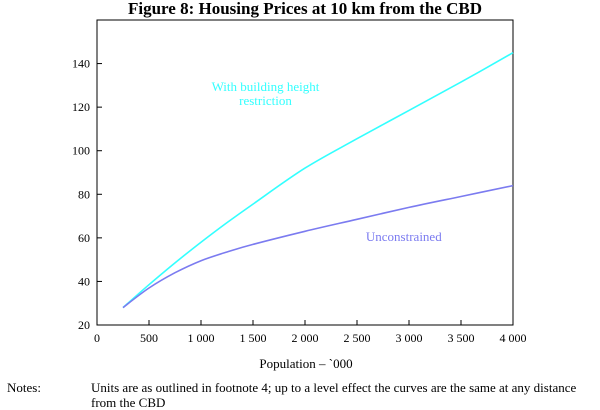 The height and width of the screenshot is (410, 600). What do you see at coordinates (81, 107) in the screenshot?
I see `y-tick-label: 120` at bounding box center [81, 107].